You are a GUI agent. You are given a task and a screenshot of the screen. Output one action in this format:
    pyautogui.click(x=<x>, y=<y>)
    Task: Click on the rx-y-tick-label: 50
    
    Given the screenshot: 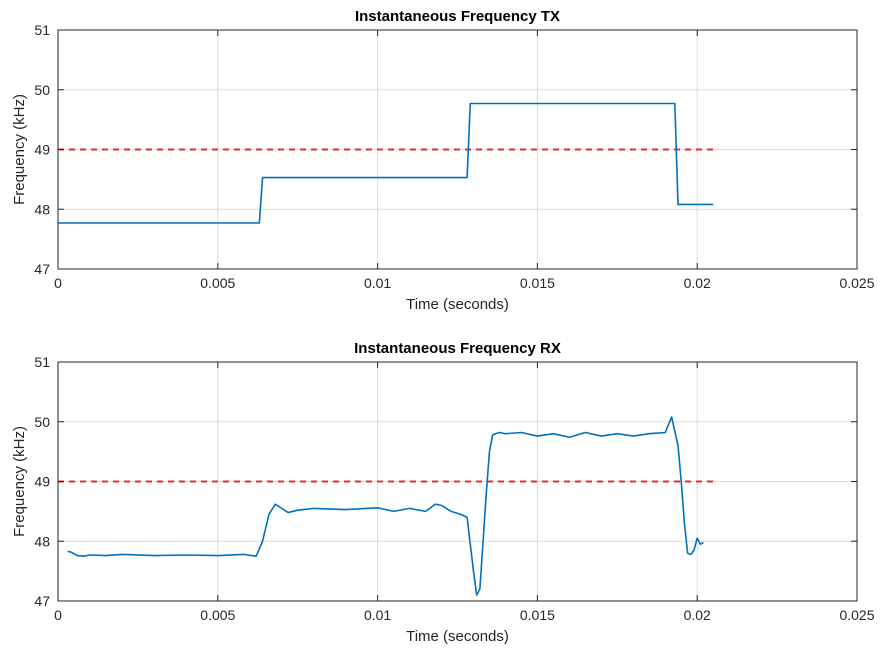 What is the action you would take?
    pyautogui.click(x=42, y=422)
    